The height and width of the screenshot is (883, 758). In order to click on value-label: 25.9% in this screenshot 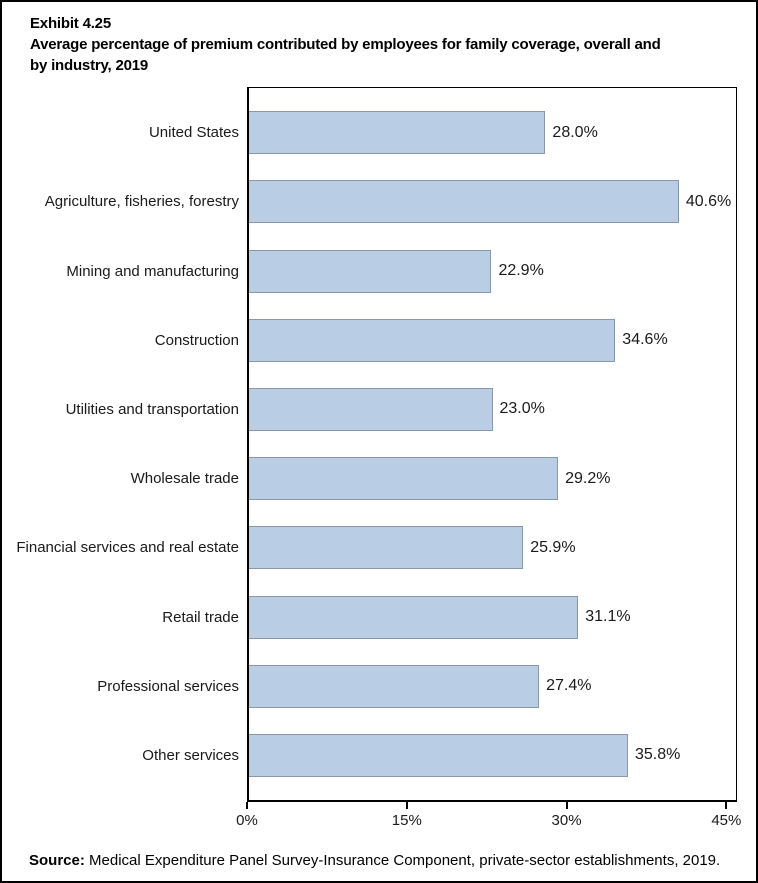, I will do `click(553, 547)`.